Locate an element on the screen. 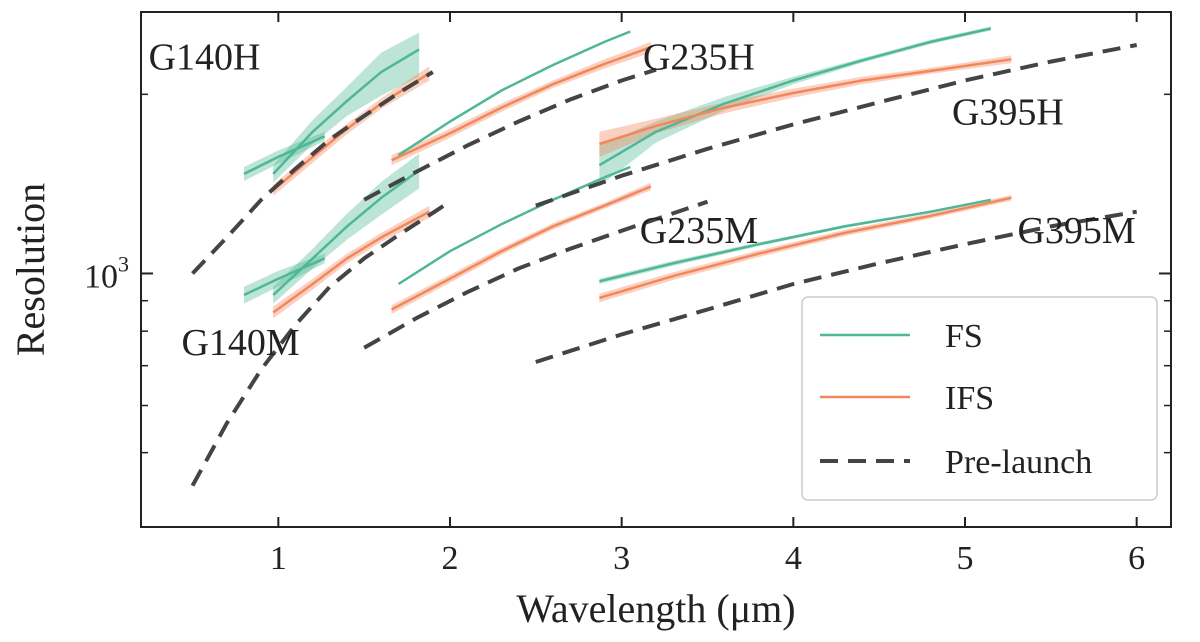 This screenshot has height=642, width=1200. legend: FS IFS Pre-launch is located at coordinates (979, 398).